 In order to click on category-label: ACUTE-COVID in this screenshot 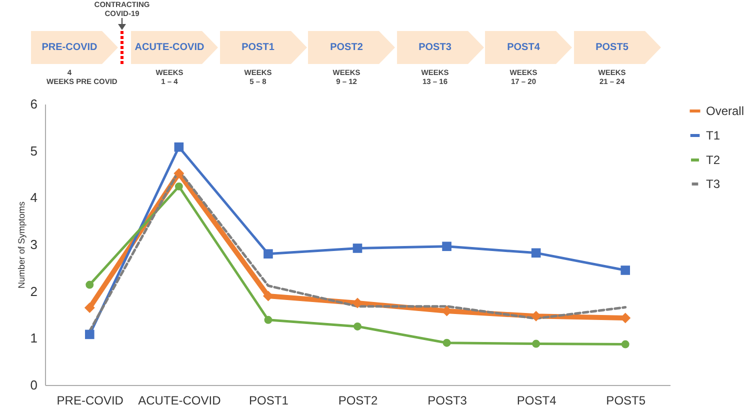, I will do `click(170, 48)`.